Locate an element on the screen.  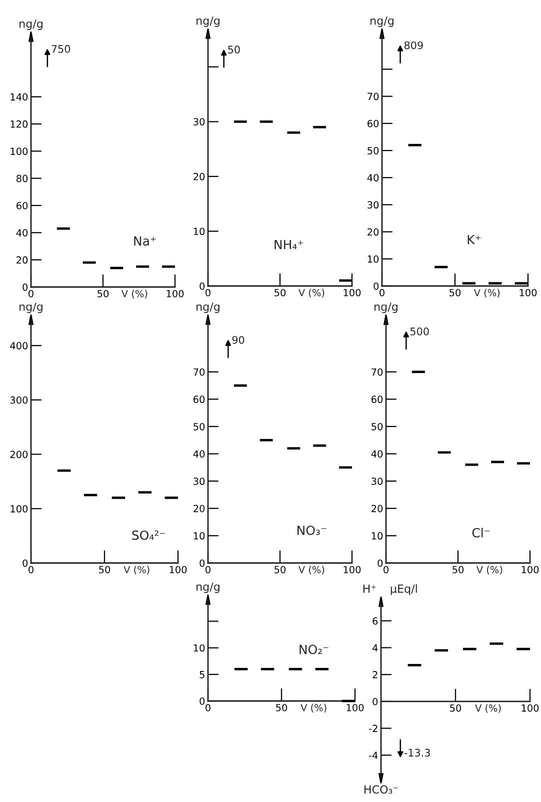
text: Na⁺ is located at coordinates (145, 241).